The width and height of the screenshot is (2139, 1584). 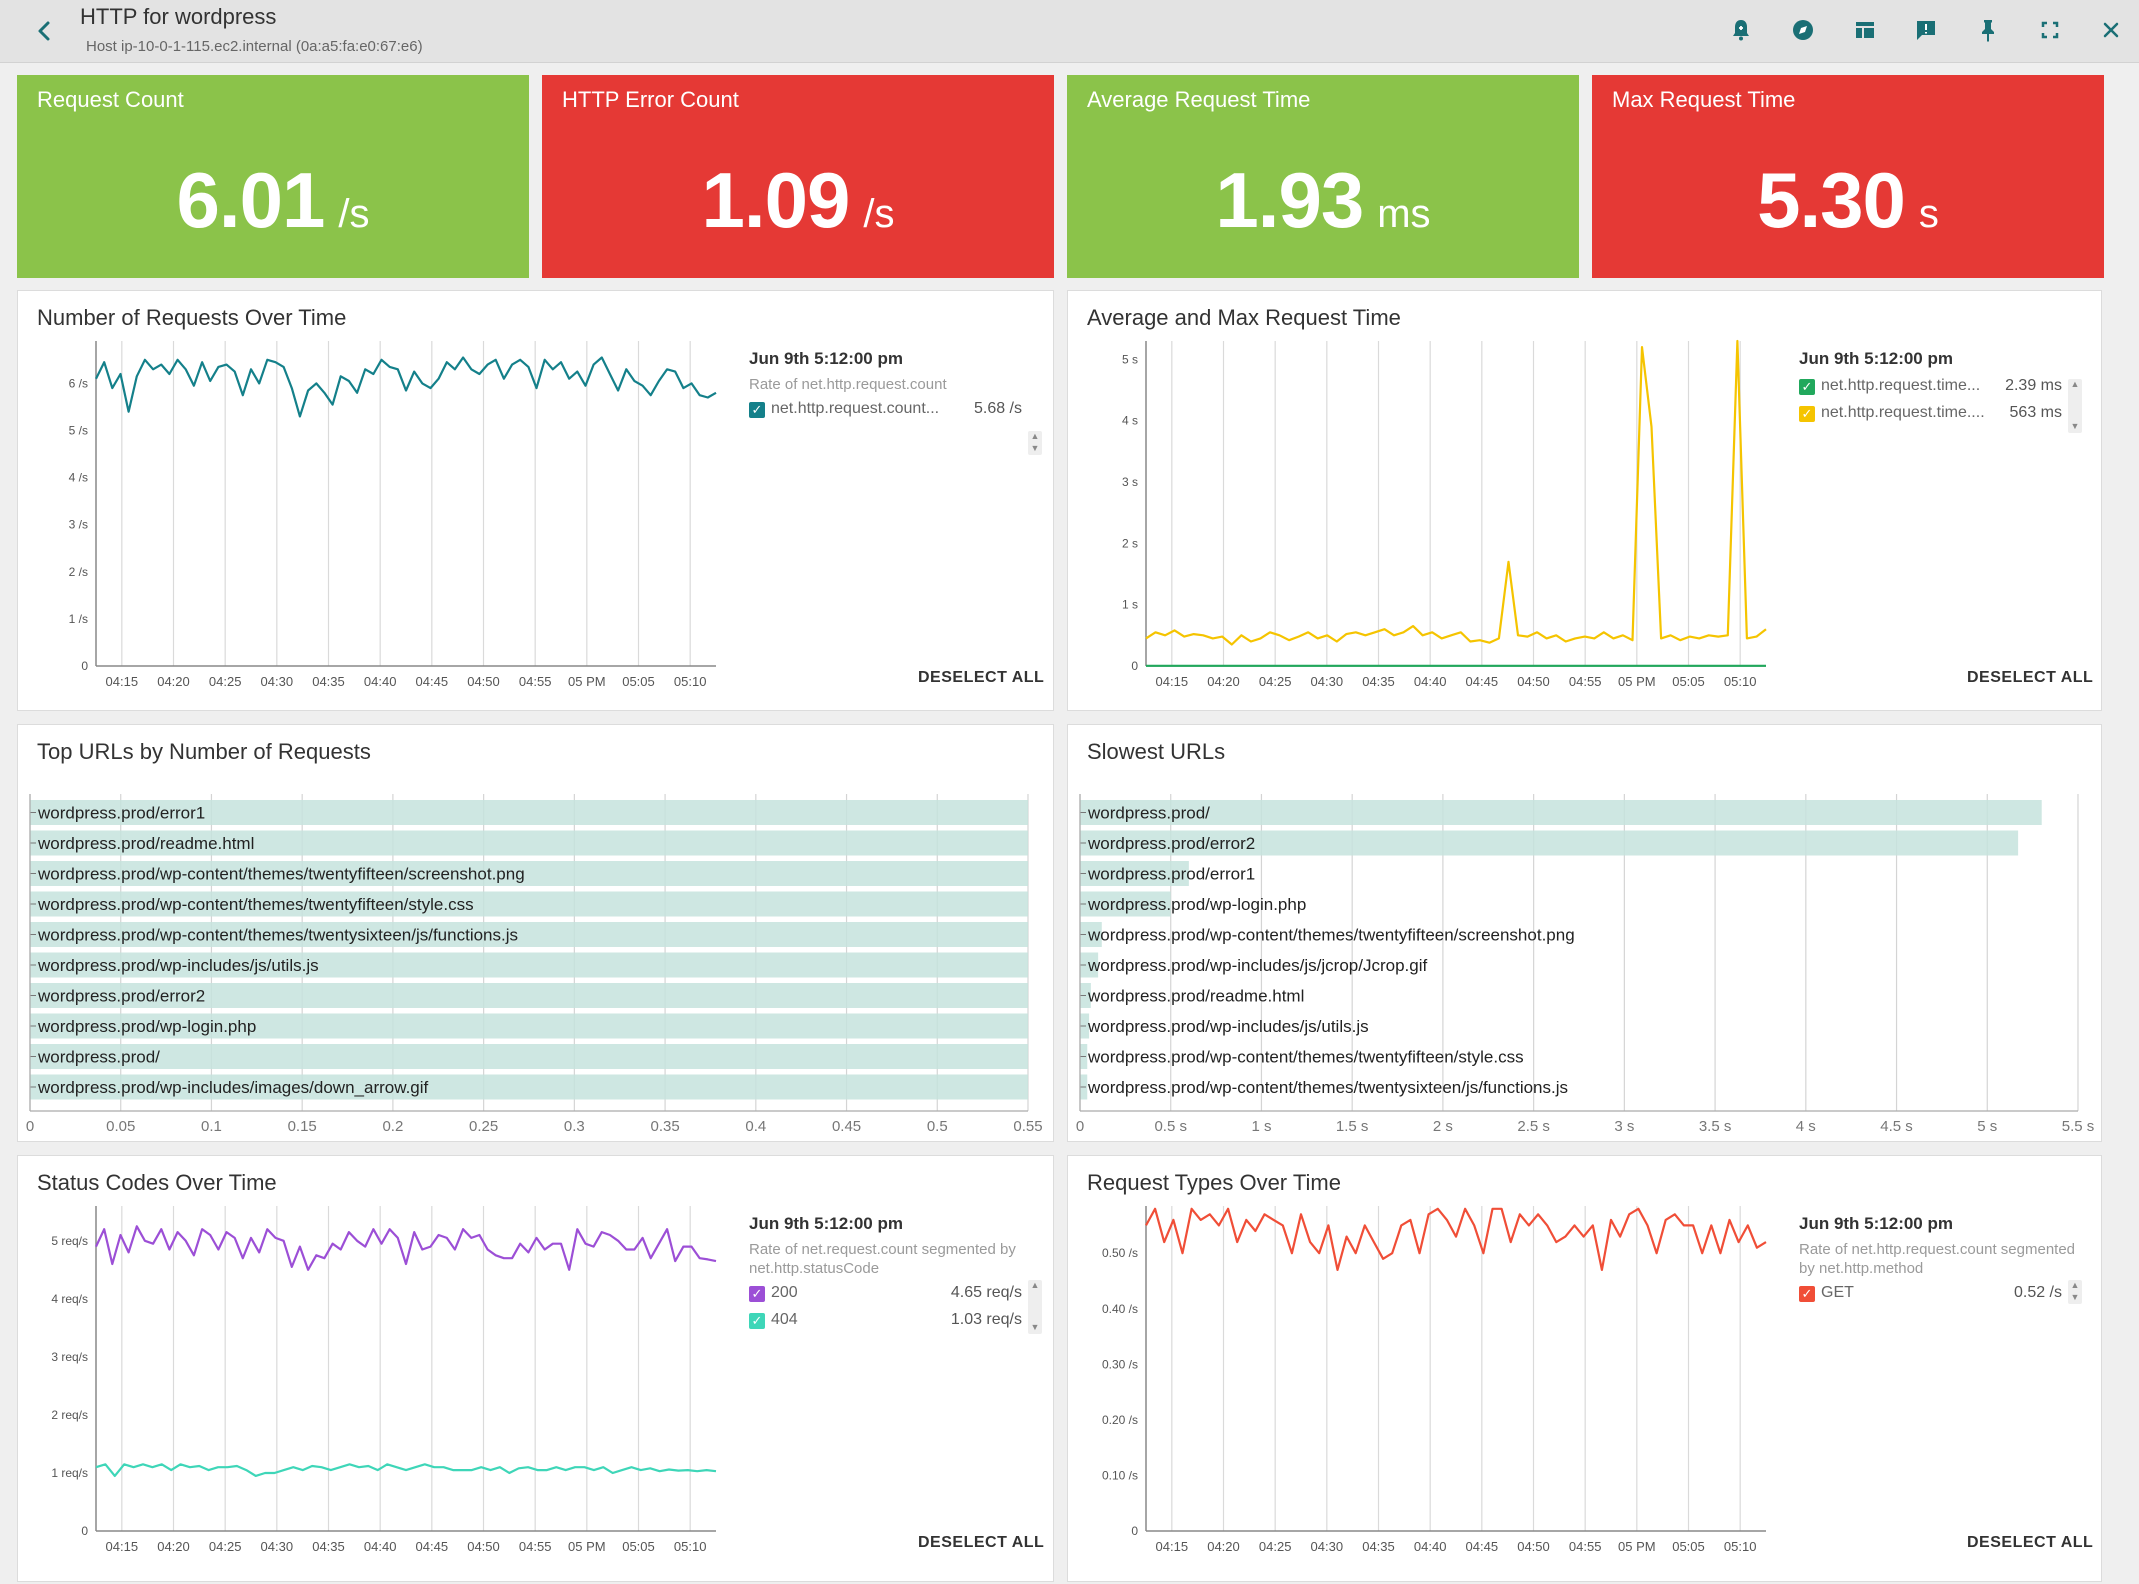 I want to click on x-tick-label: 04:25, so click(x=225, y=1546).